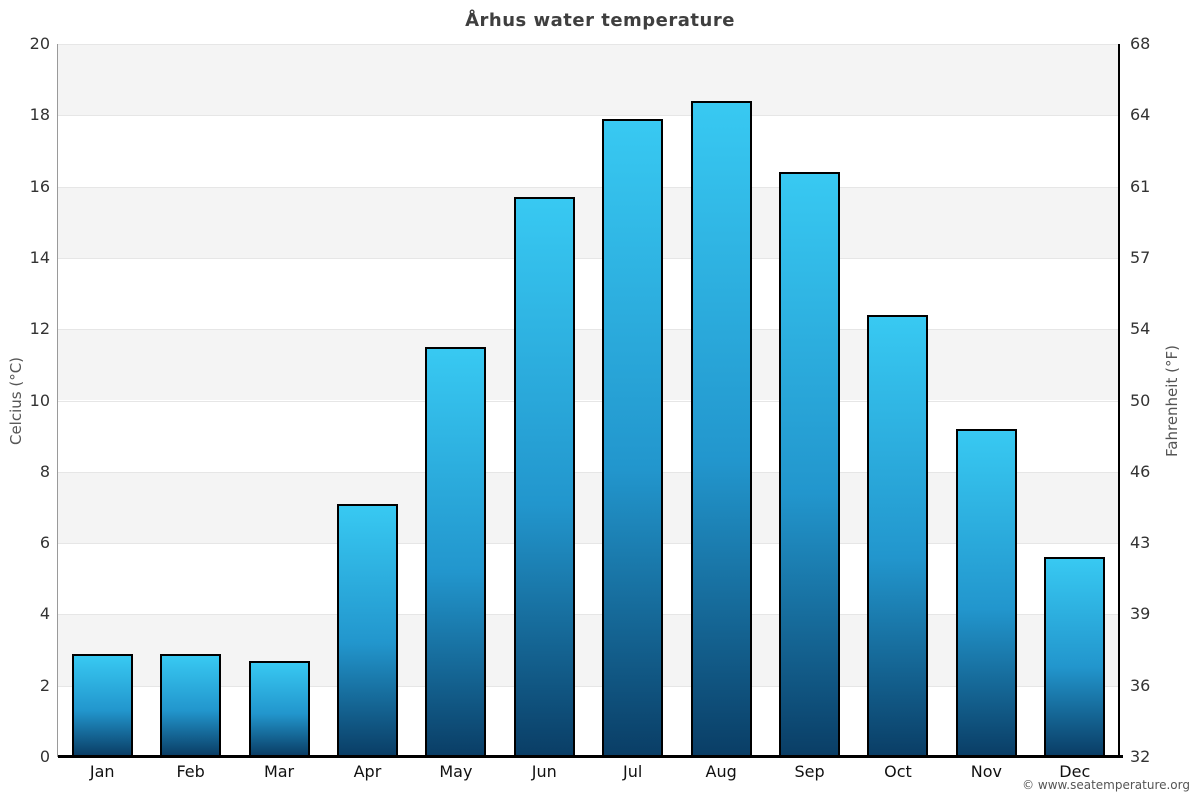 The width and height of the screenshot is (1200, 800). I want to click on left-y-tick-label: 2, so click(44, 685).